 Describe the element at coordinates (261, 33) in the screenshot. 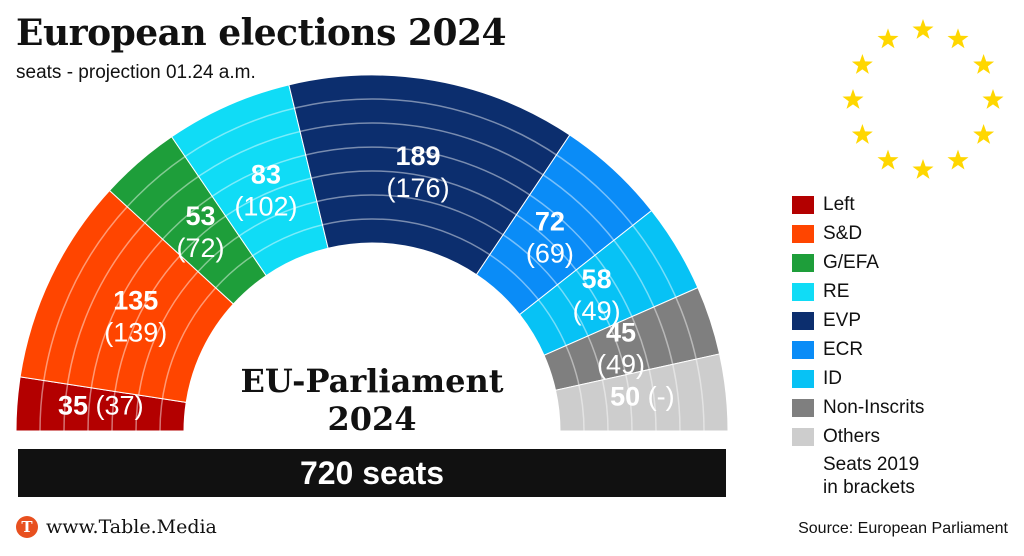

I see `chart-title: European elections 2024` at that location.